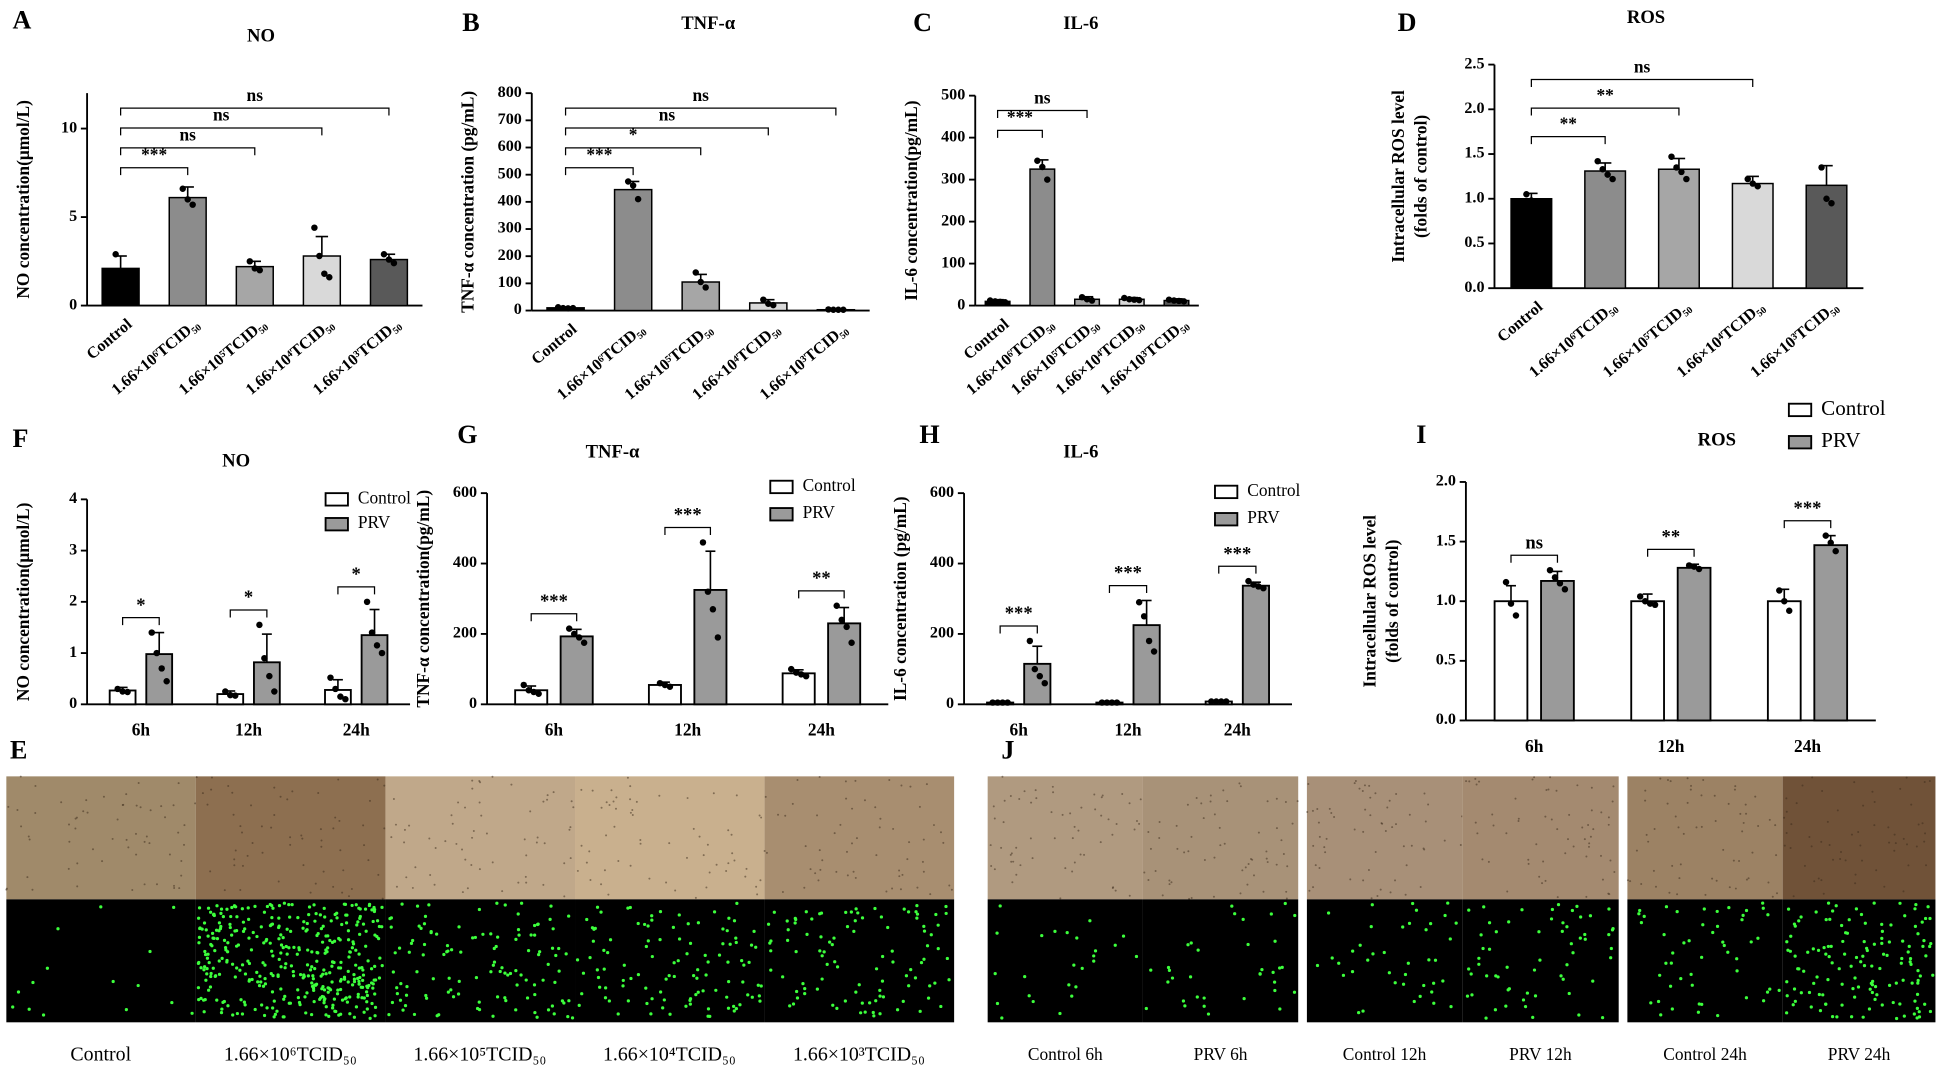  Describe the element at coordinates (1446, 481) in the screenshot. I see `y-tick-label: 2.0` at that location.